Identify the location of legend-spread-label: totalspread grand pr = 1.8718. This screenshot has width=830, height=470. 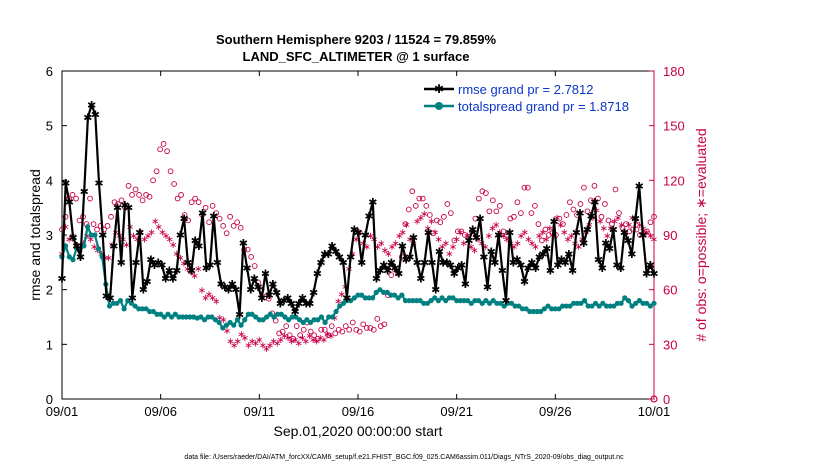
(543, 106).